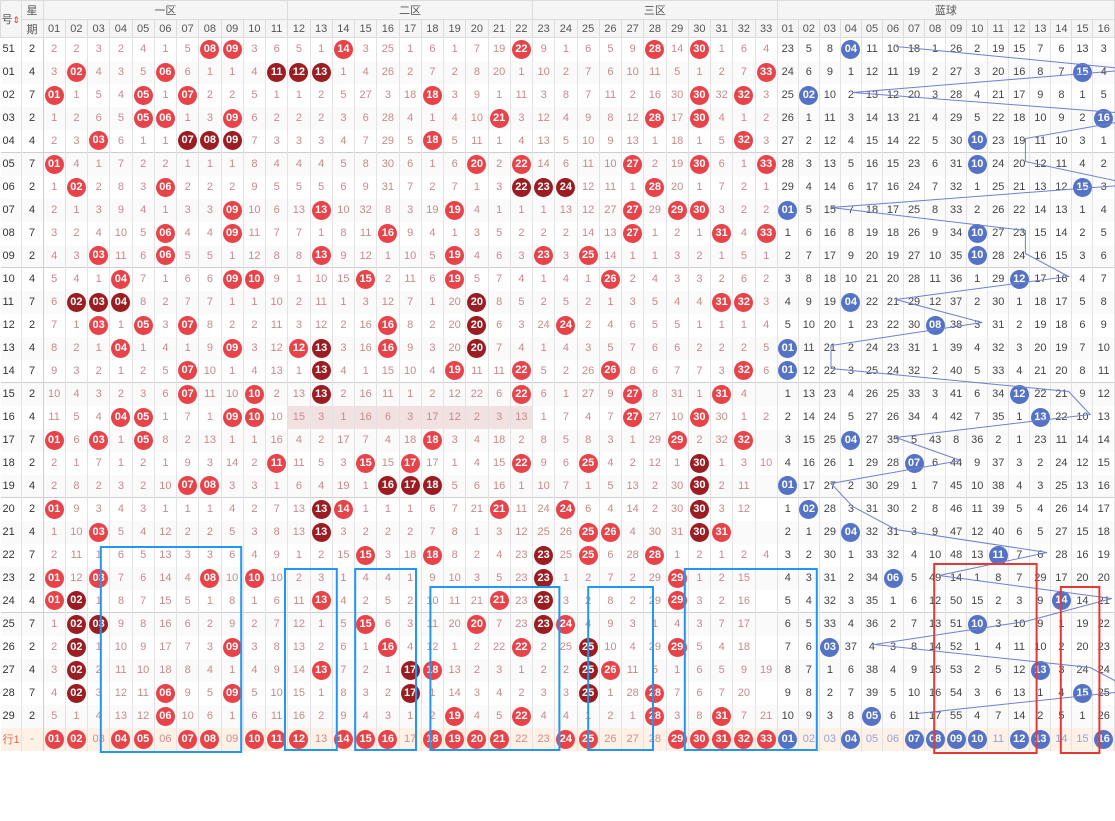 The image size is (1115, 821). I want to click on sort-icon: ⇕, so click(16, 20).